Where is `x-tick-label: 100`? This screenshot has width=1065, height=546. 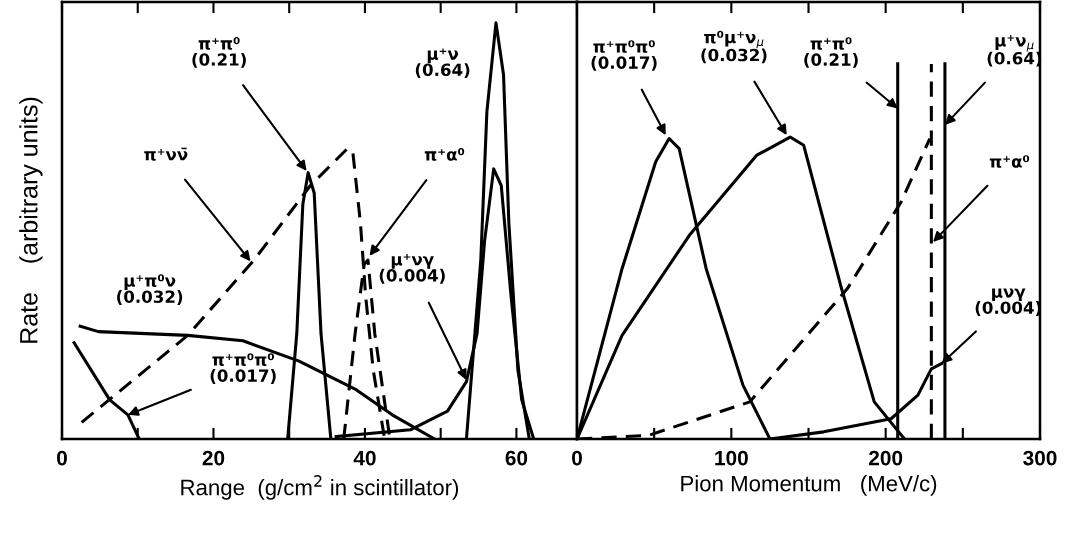 x-tick-label: 100 is located at coordinates (731, 458).